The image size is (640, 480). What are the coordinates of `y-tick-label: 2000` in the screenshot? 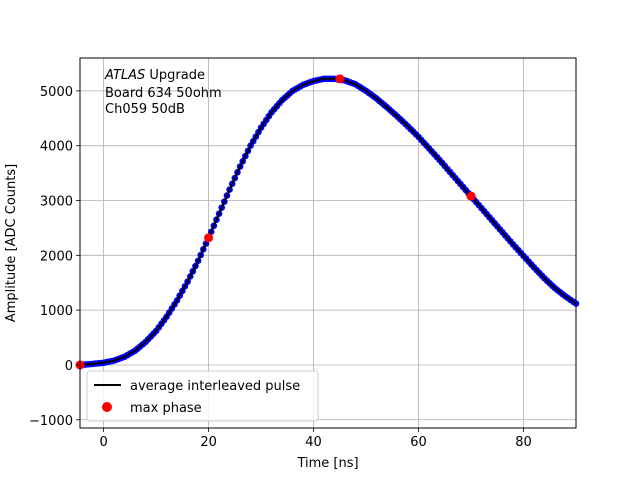 It's located at (56, 256).